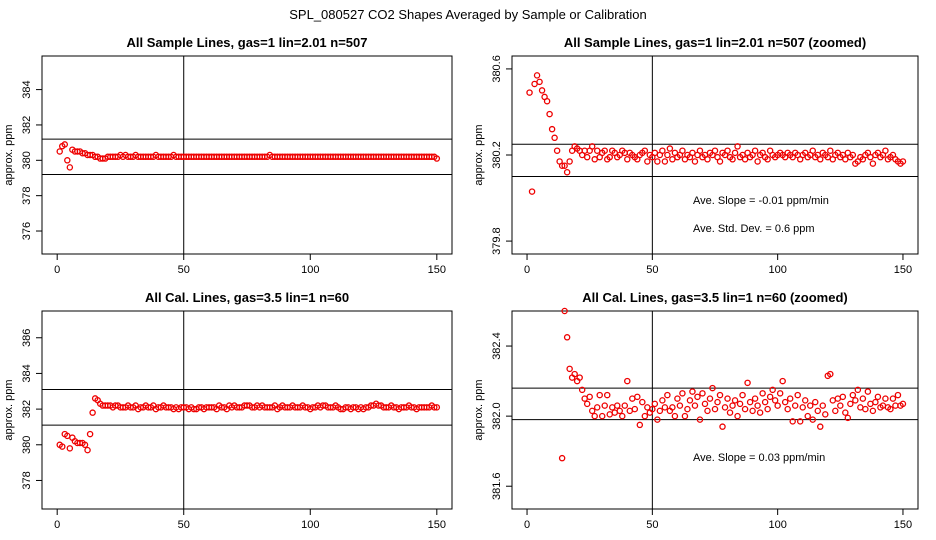  I want to click on y-tick-label: 378, so click(27, 480).